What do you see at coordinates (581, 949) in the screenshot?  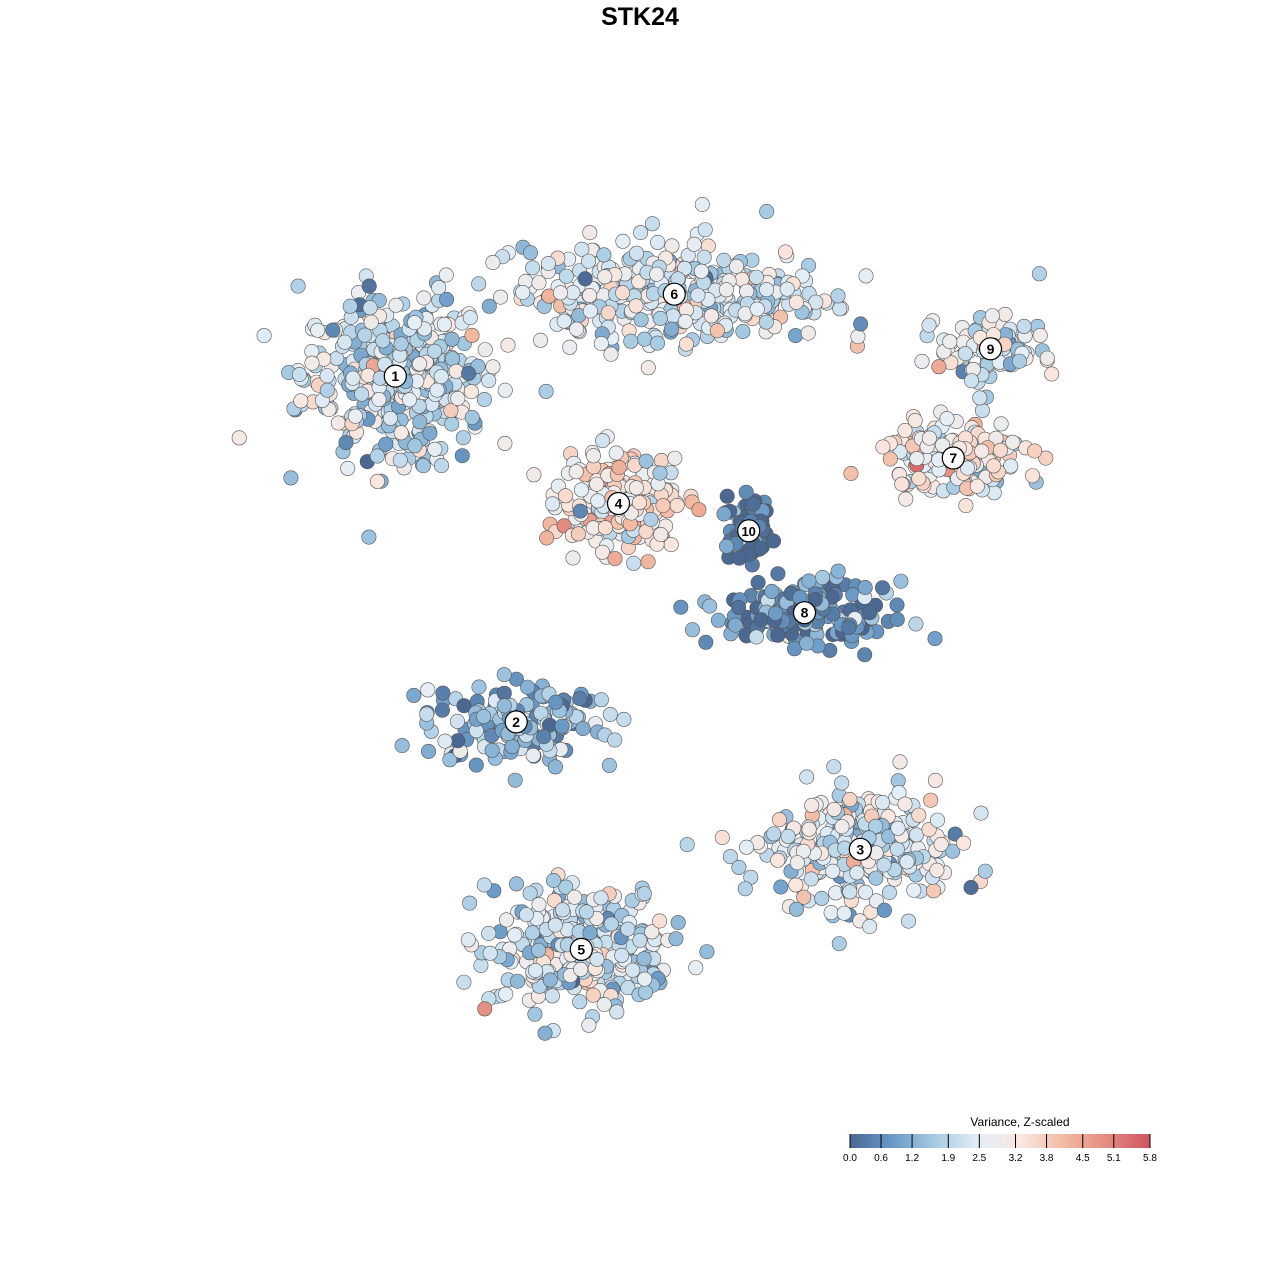 I see `cluster-label-5: 5` at bounding box center [581, 949].